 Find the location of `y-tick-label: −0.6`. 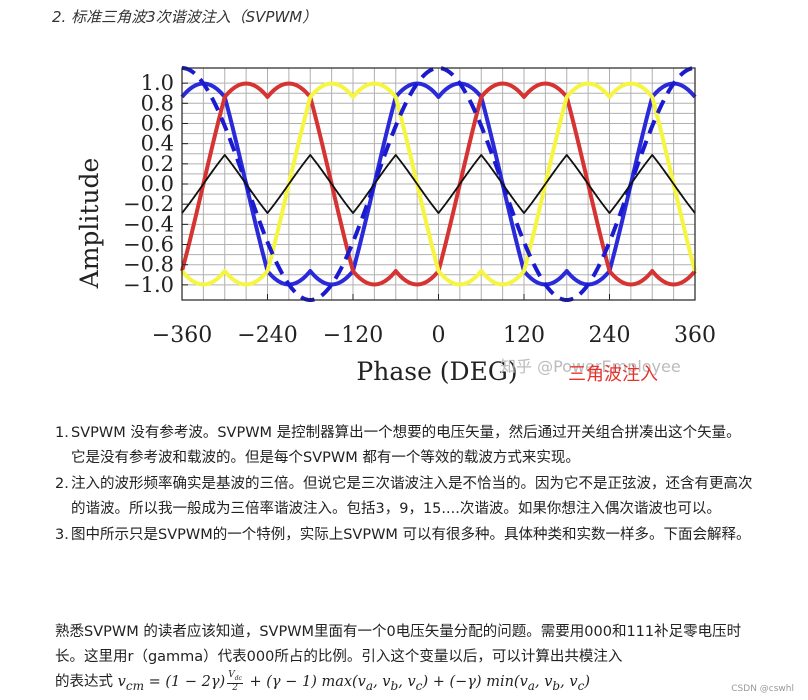

y-tick-label: −0.6 is located at coordinates (148, 245).